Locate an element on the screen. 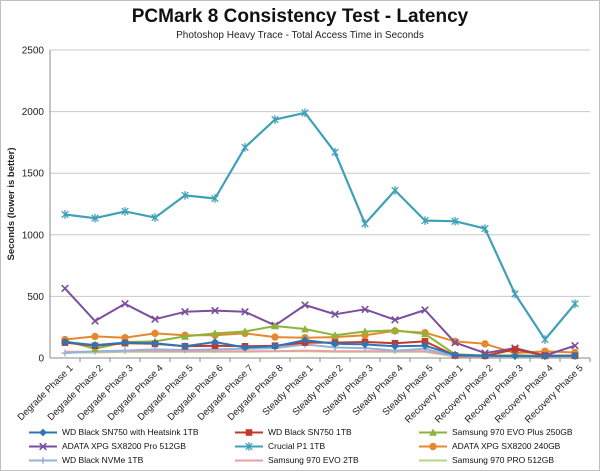  y-tick-label: 500 is located at coordinates (35, 297).